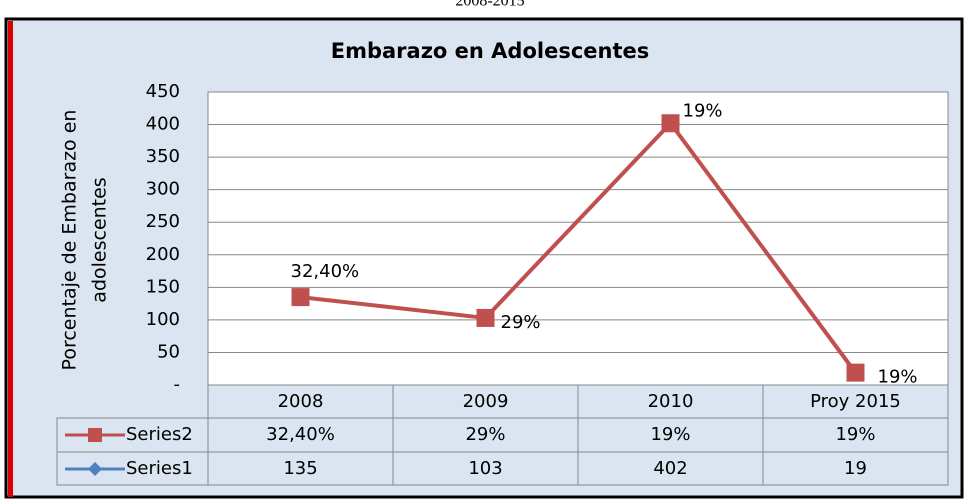 This screenshot has width=966, height=499. I want to click on y-tick-label: 50, so click(168, 351).